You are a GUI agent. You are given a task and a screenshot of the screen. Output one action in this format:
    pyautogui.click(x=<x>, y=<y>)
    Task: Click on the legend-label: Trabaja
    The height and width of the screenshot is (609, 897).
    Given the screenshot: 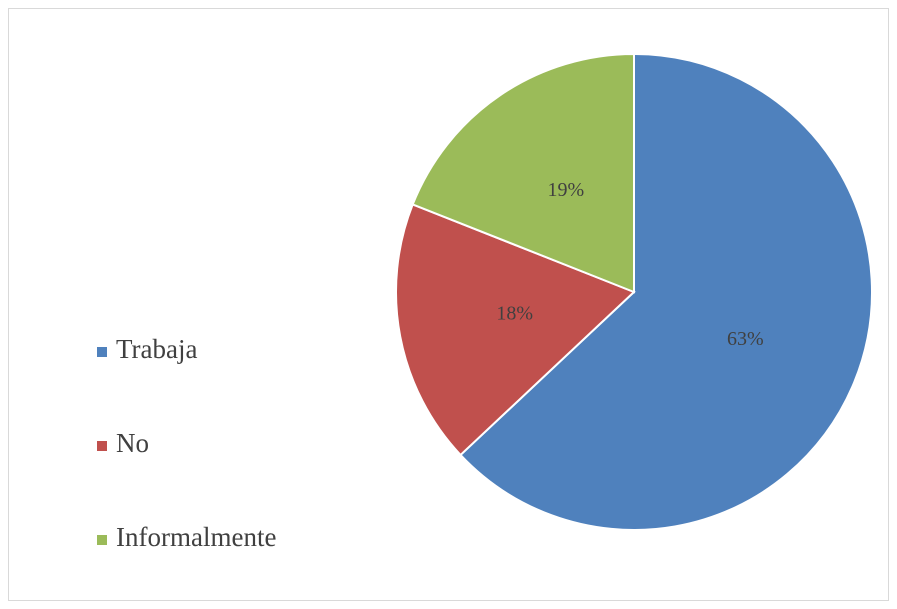 What is the action you would take?
    pyautogui.click(x=157, y=349)
    